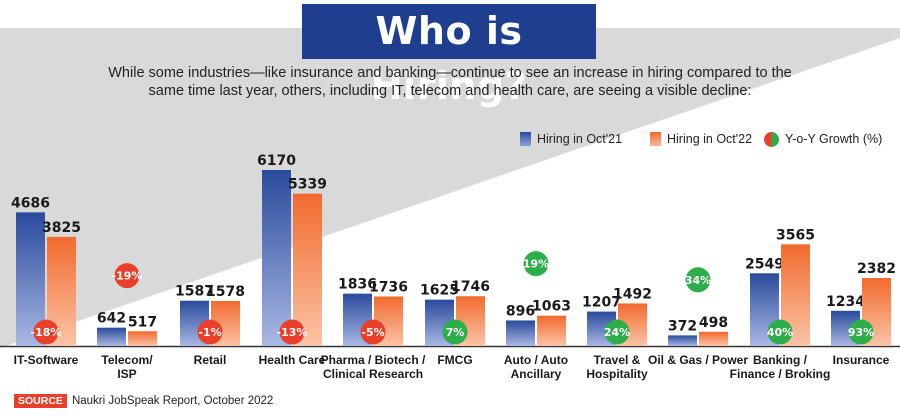 The height and width of the screenshot is (419, 900). What do you see at coordinates (780, 360) in the screenshot?
I see `category-label-9-0: Banking /` at bounding box center [780, 360].